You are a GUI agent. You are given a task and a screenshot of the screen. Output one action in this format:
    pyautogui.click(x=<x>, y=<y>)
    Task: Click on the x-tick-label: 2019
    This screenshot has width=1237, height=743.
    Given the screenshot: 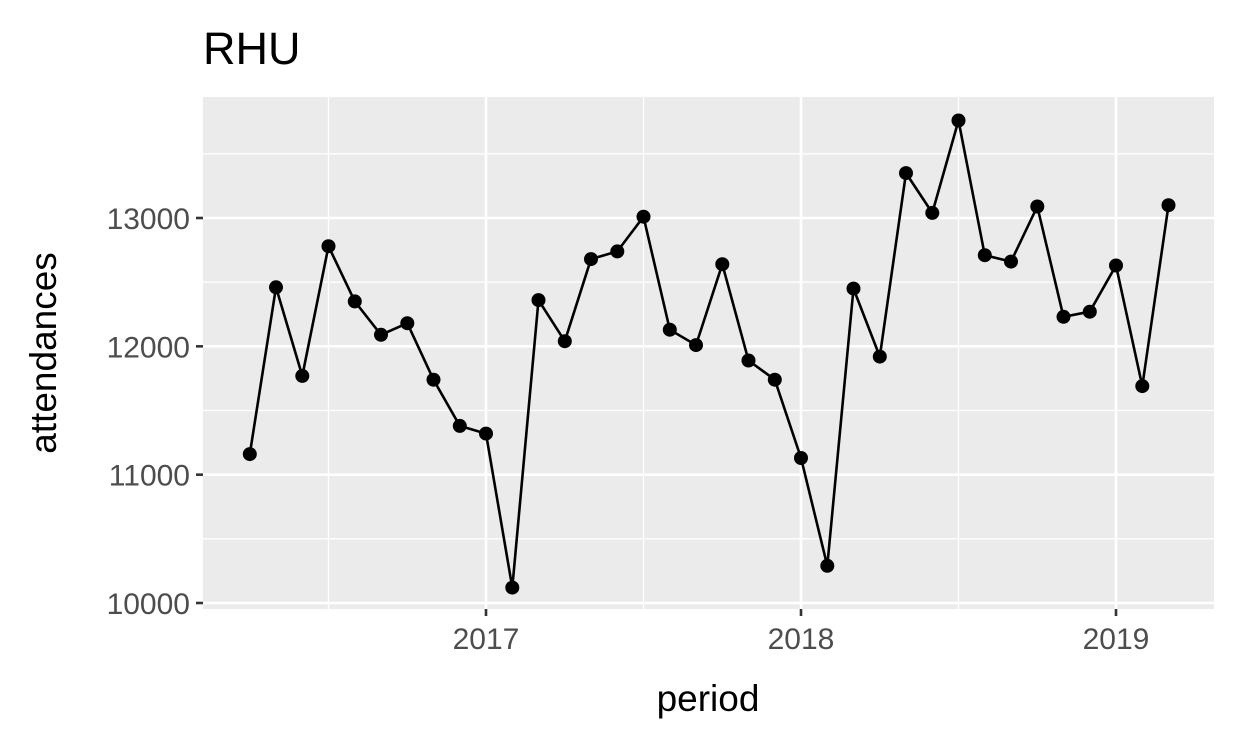 What is the action you would take?
    pyautogui.click(x=1116, y=639)
    